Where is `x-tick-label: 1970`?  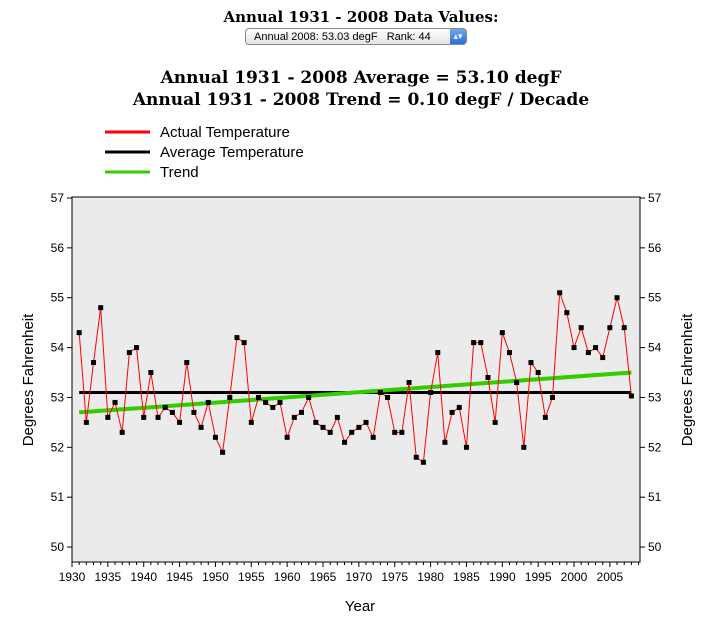 x-tick-label: 1970 is located at coordinates (359, 577).